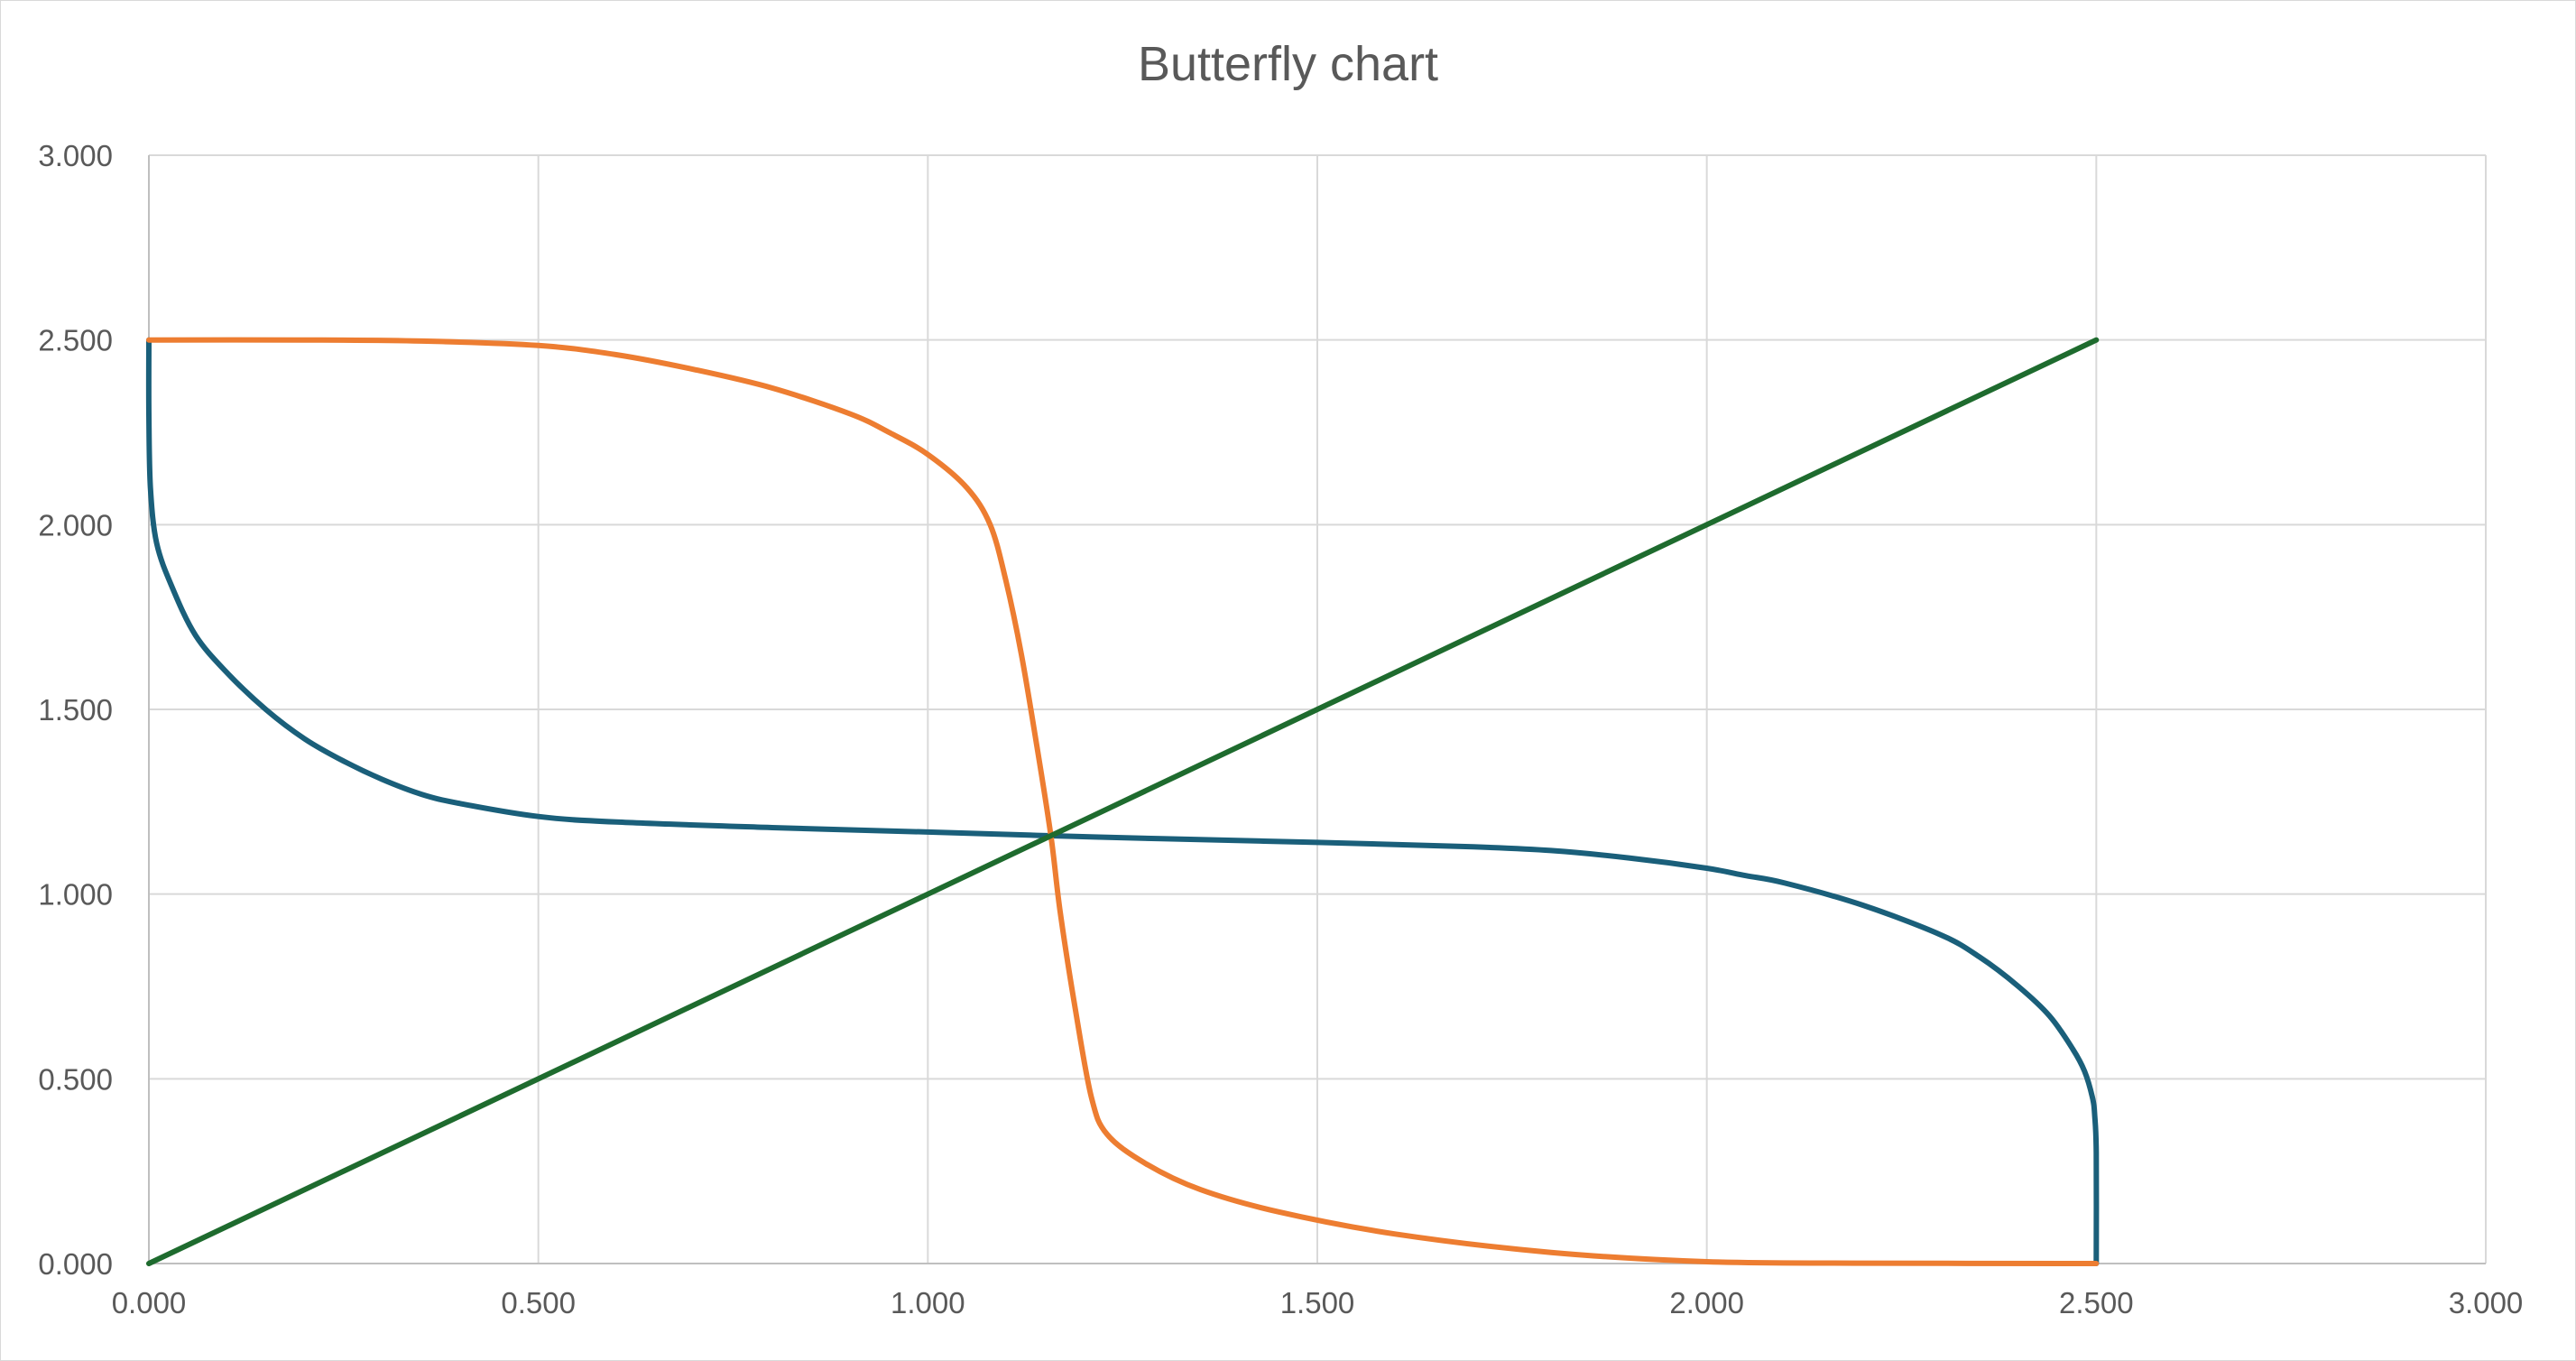  What do you see at coordinates (1706, 1302) in the screenshot?
I see `x-tick-label: 2.000` at bounding box center [1706, 1302].